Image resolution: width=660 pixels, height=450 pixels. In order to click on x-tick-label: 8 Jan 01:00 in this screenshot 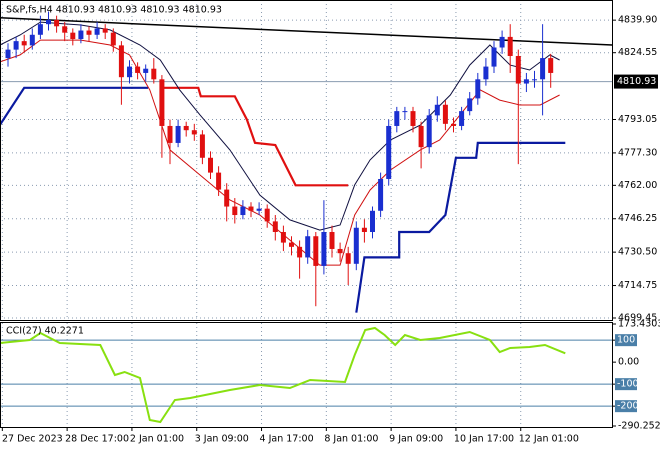, I will do `click(351, 439)`.